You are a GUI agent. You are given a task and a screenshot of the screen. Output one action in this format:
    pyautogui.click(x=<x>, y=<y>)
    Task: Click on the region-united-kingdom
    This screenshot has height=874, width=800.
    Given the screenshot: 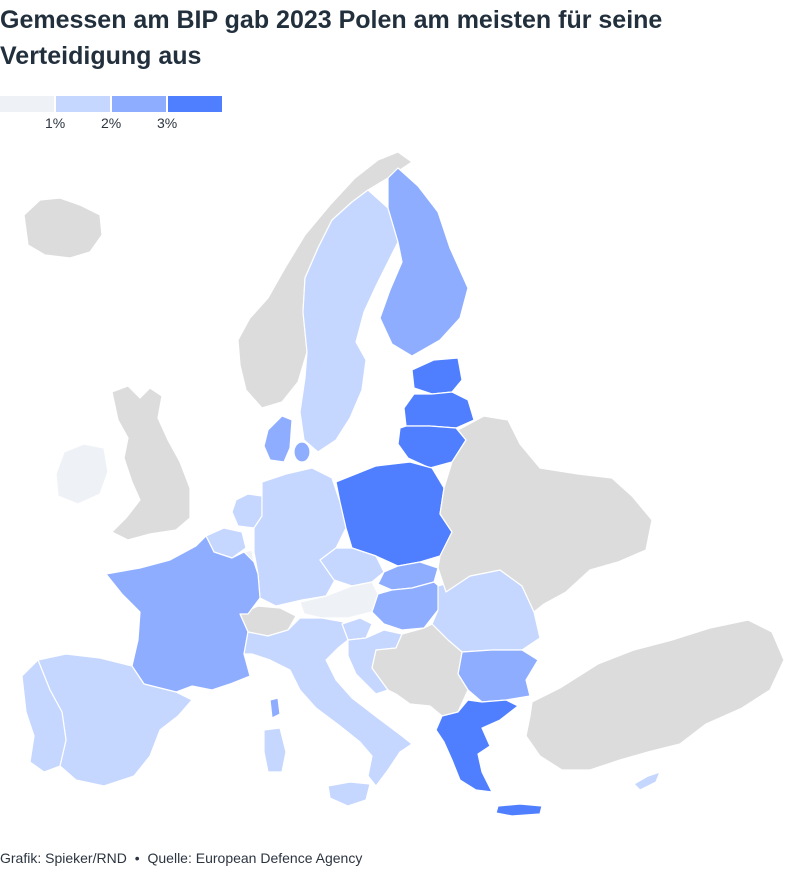 What is the action you would take?
    pyautogui.click(x=151, y=463)
    